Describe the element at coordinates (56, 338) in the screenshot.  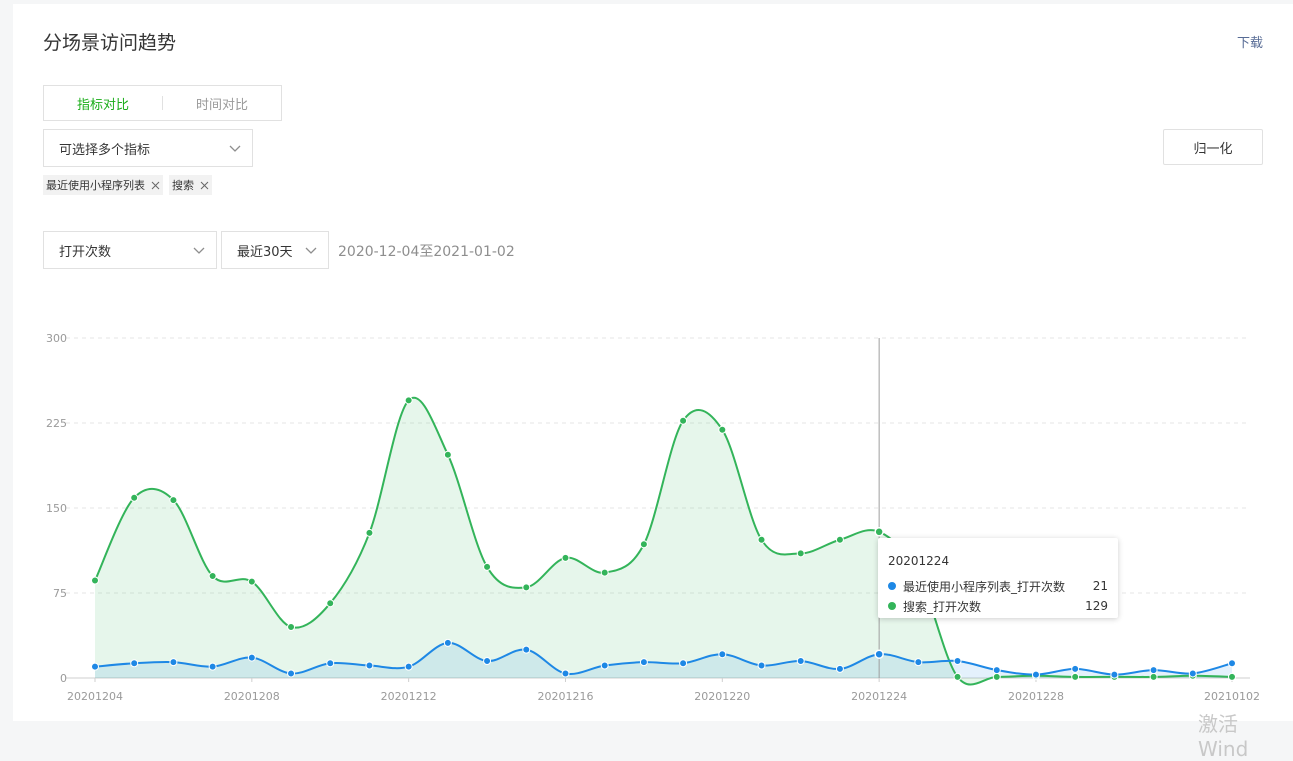
I see `y-tick-label: 300` at that location.